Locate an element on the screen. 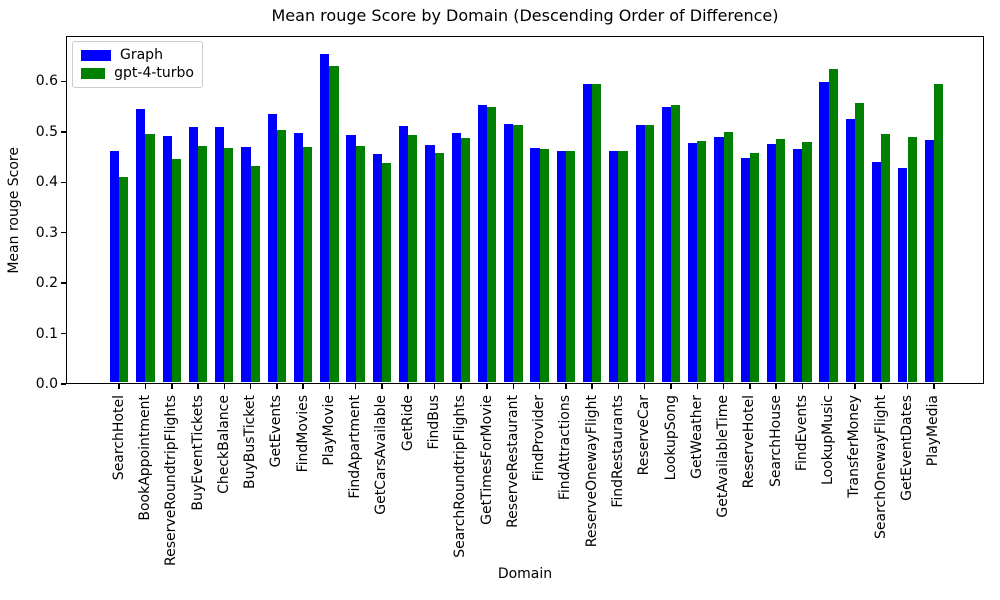  legend-label-graph: Graph is located at coordinates (141, 54).